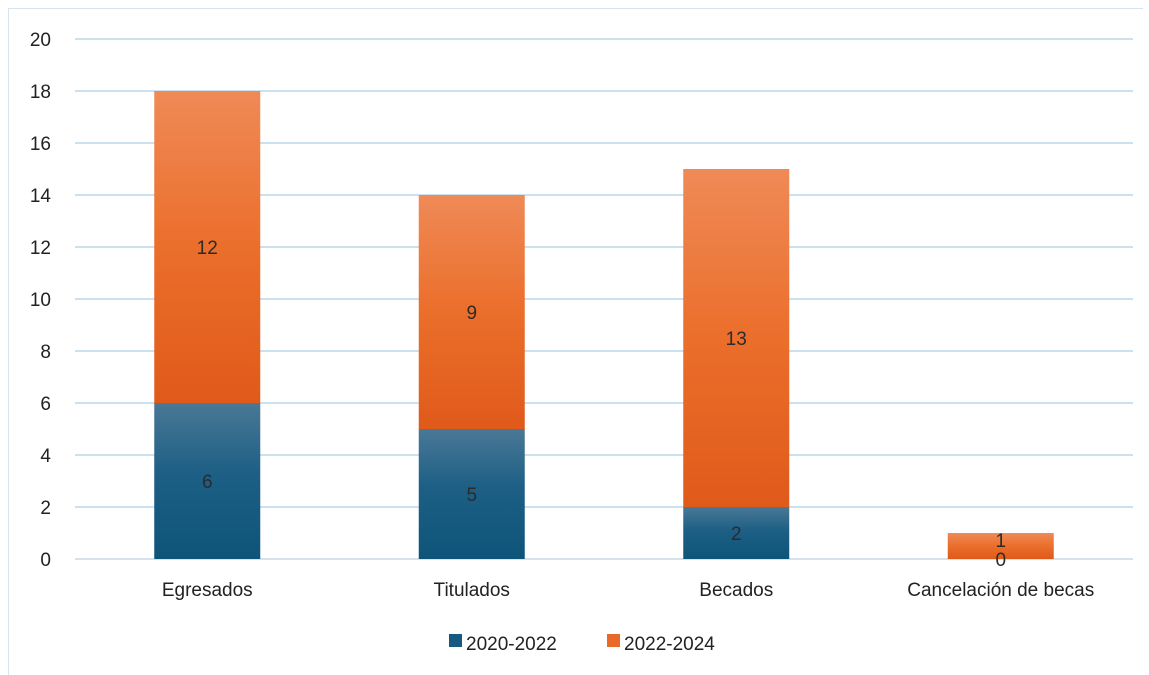 The width and height of the screenshot is (1149, 675). What do you see at coordinates (45, 404) in the screenshot?
I see `y-tick-label: 6` at bounding box center [45, 404].